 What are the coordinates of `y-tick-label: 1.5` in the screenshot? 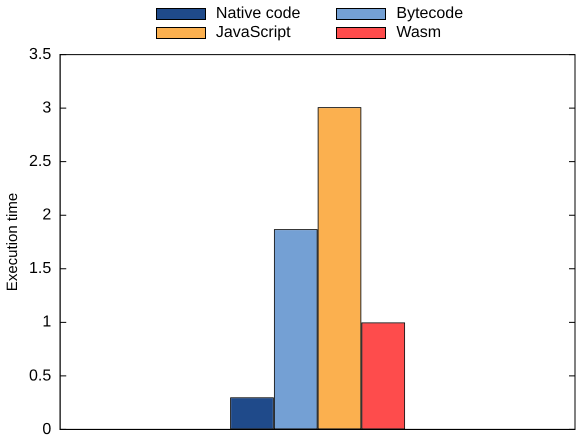 It's located at (40, 269).